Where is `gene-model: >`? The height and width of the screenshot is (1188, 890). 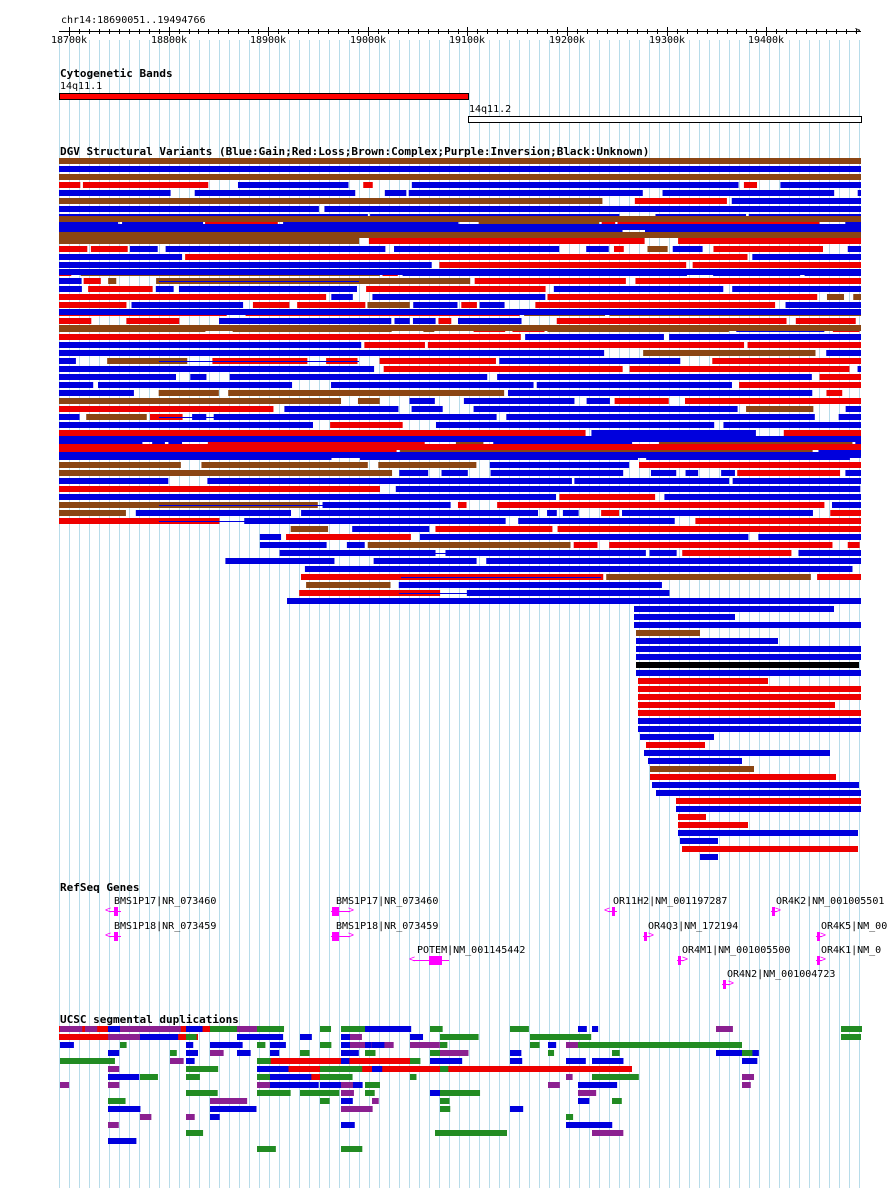 gene-model: > is located at coordinates (776, 910).